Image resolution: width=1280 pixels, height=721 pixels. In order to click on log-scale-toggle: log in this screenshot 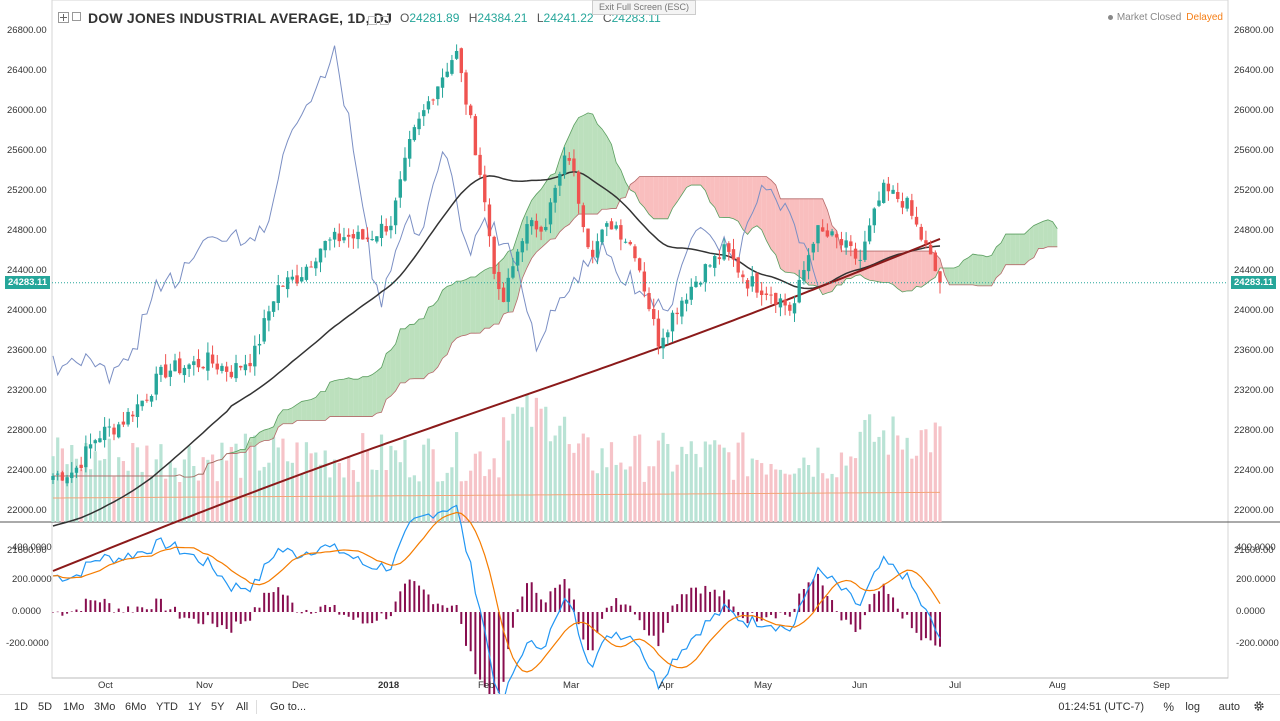, I will do `click(1192, 707)`.